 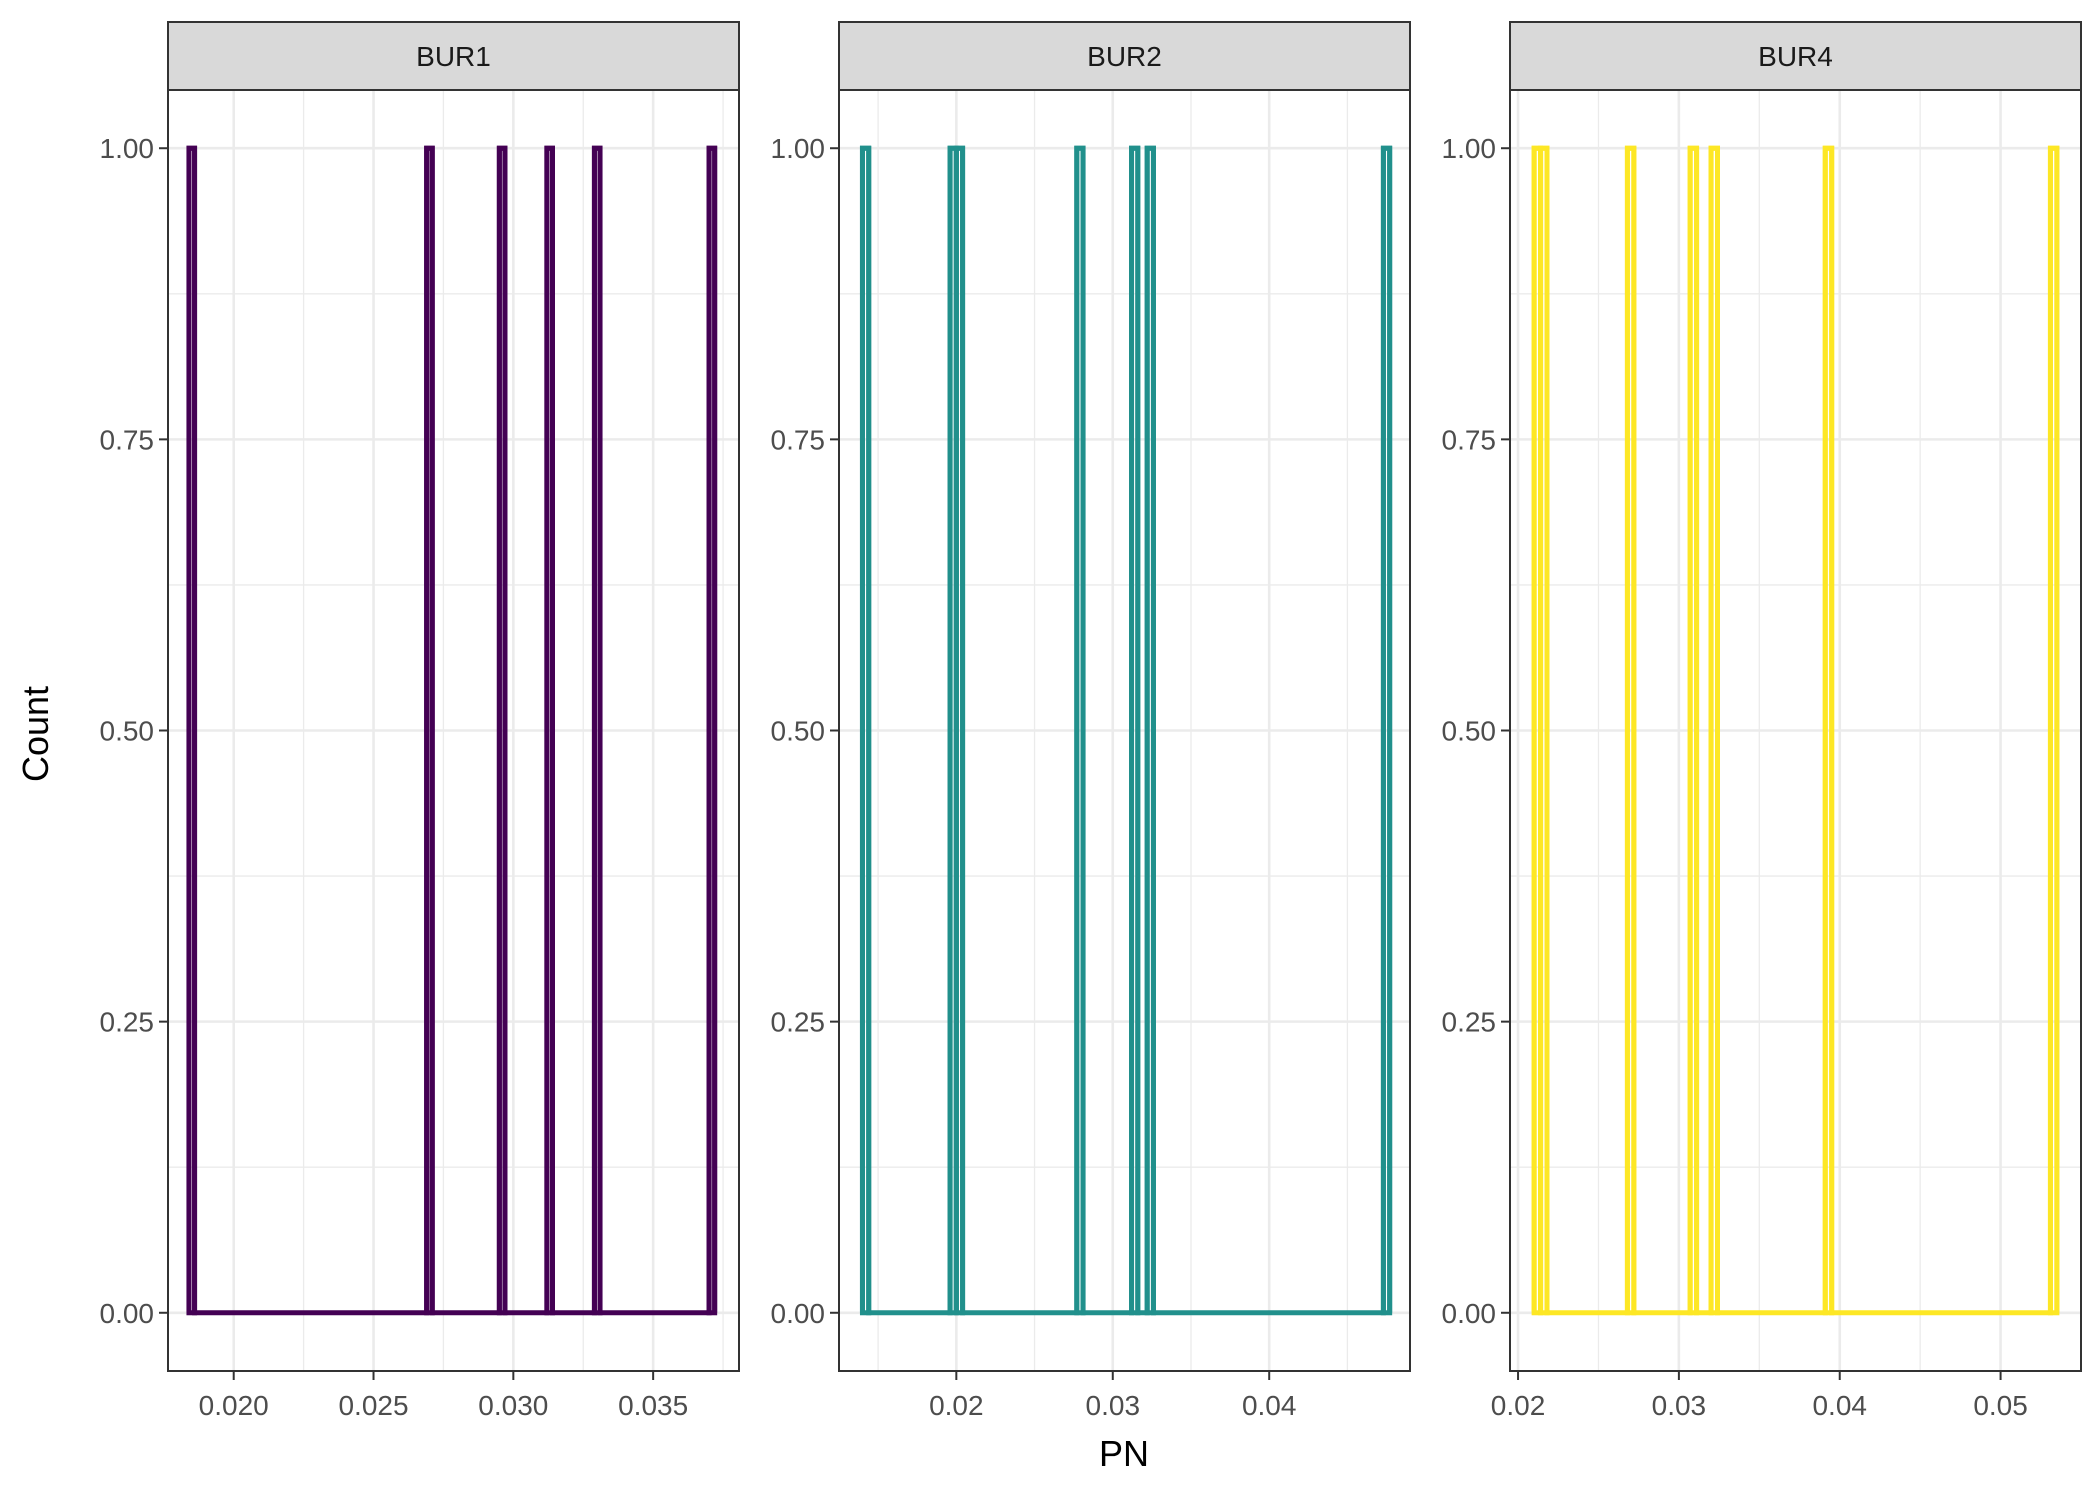 What do you see at coordinates (373, 1405) in the screenshot?
I see `x-tick-label: 0.025` at bounding box center [373, 1405].